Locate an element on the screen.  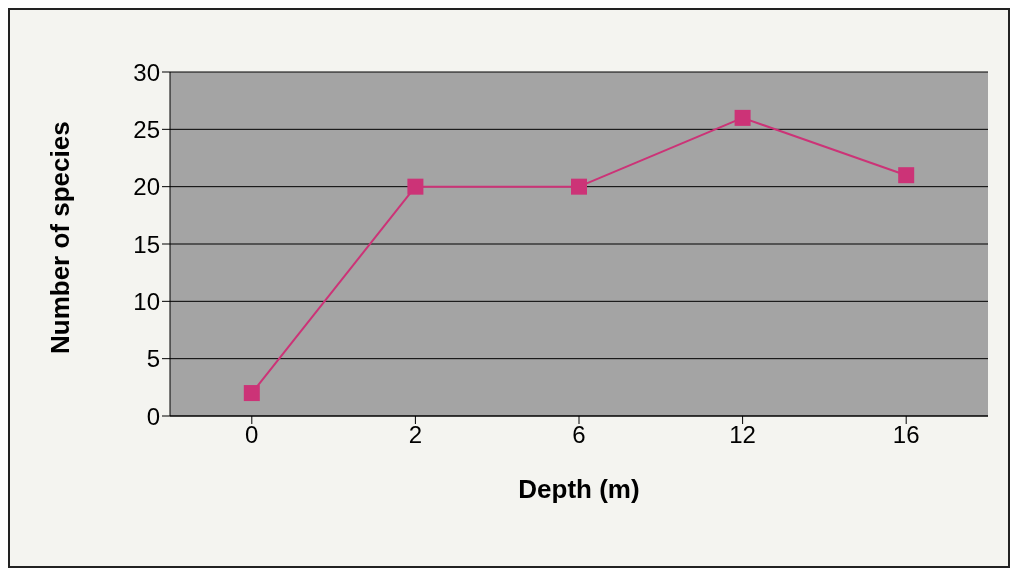
y-tick-label: 20 is located at coordinates (146, 187).